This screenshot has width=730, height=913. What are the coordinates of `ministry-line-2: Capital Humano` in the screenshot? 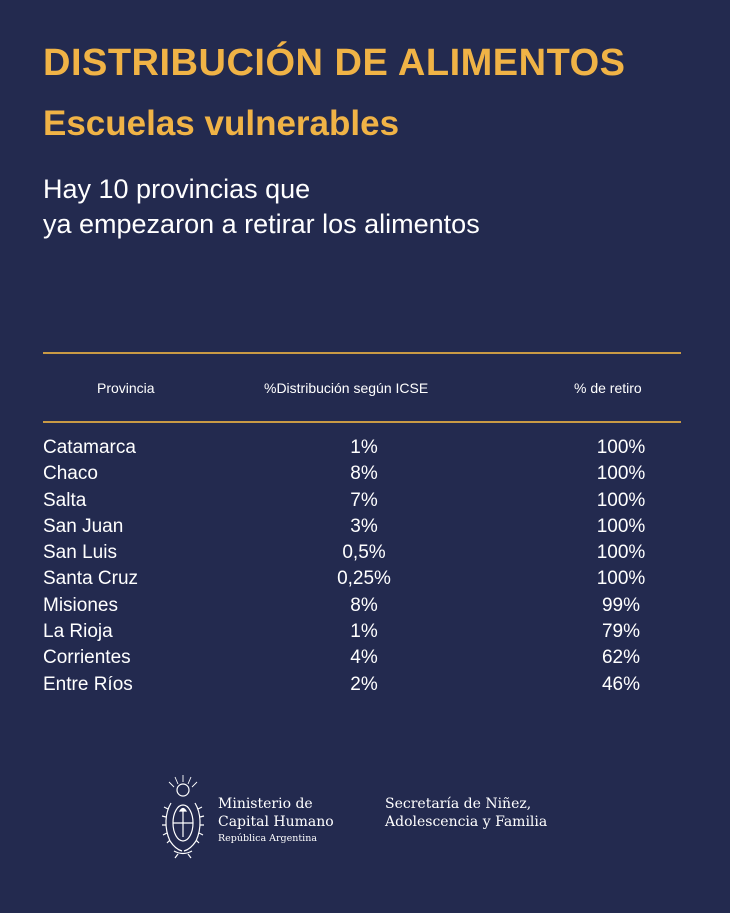 It's located at (276, 822).